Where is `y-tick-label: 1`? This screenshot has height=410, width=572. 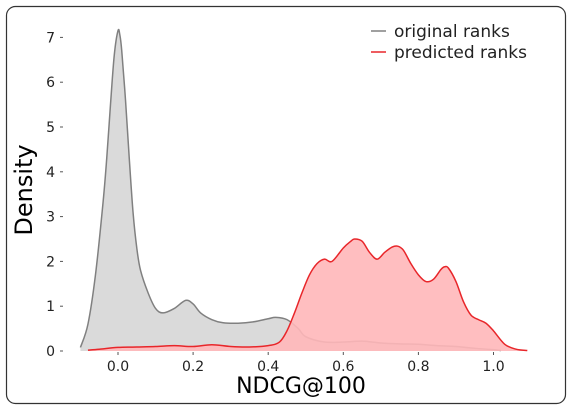
y-tick-label: 1 is located at coordinates (50, 307).